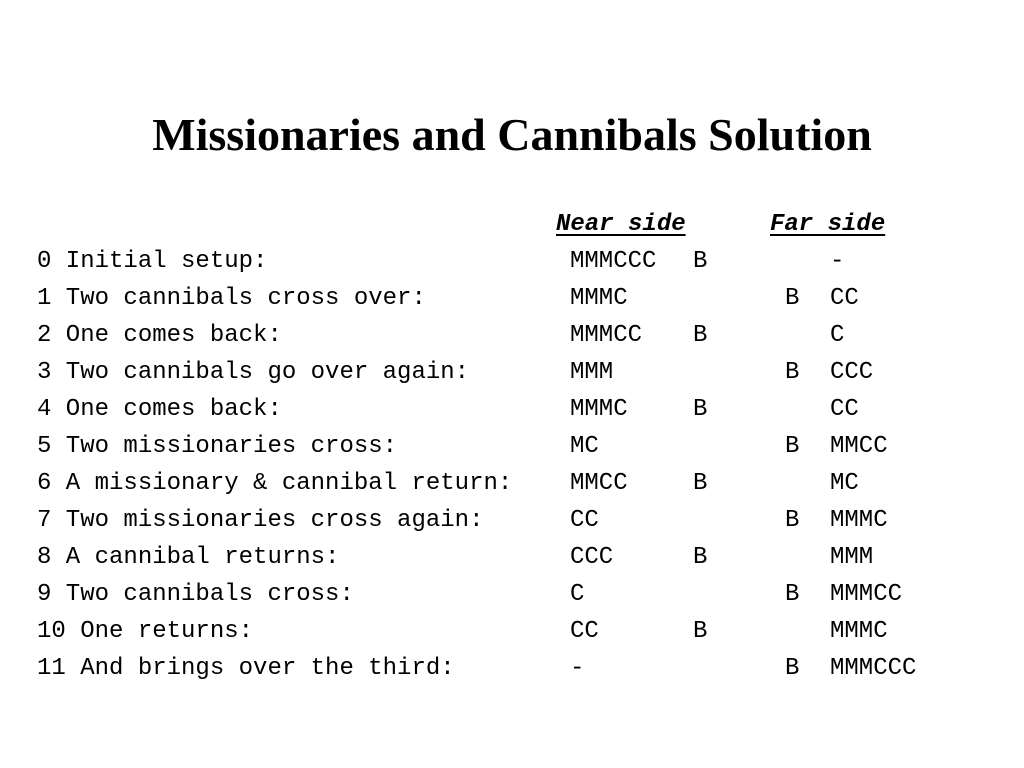 The height and width of the screenshot is (768, 1024). I want to click on row-step: 9 Two cannibals cross:, so click(195, 594).